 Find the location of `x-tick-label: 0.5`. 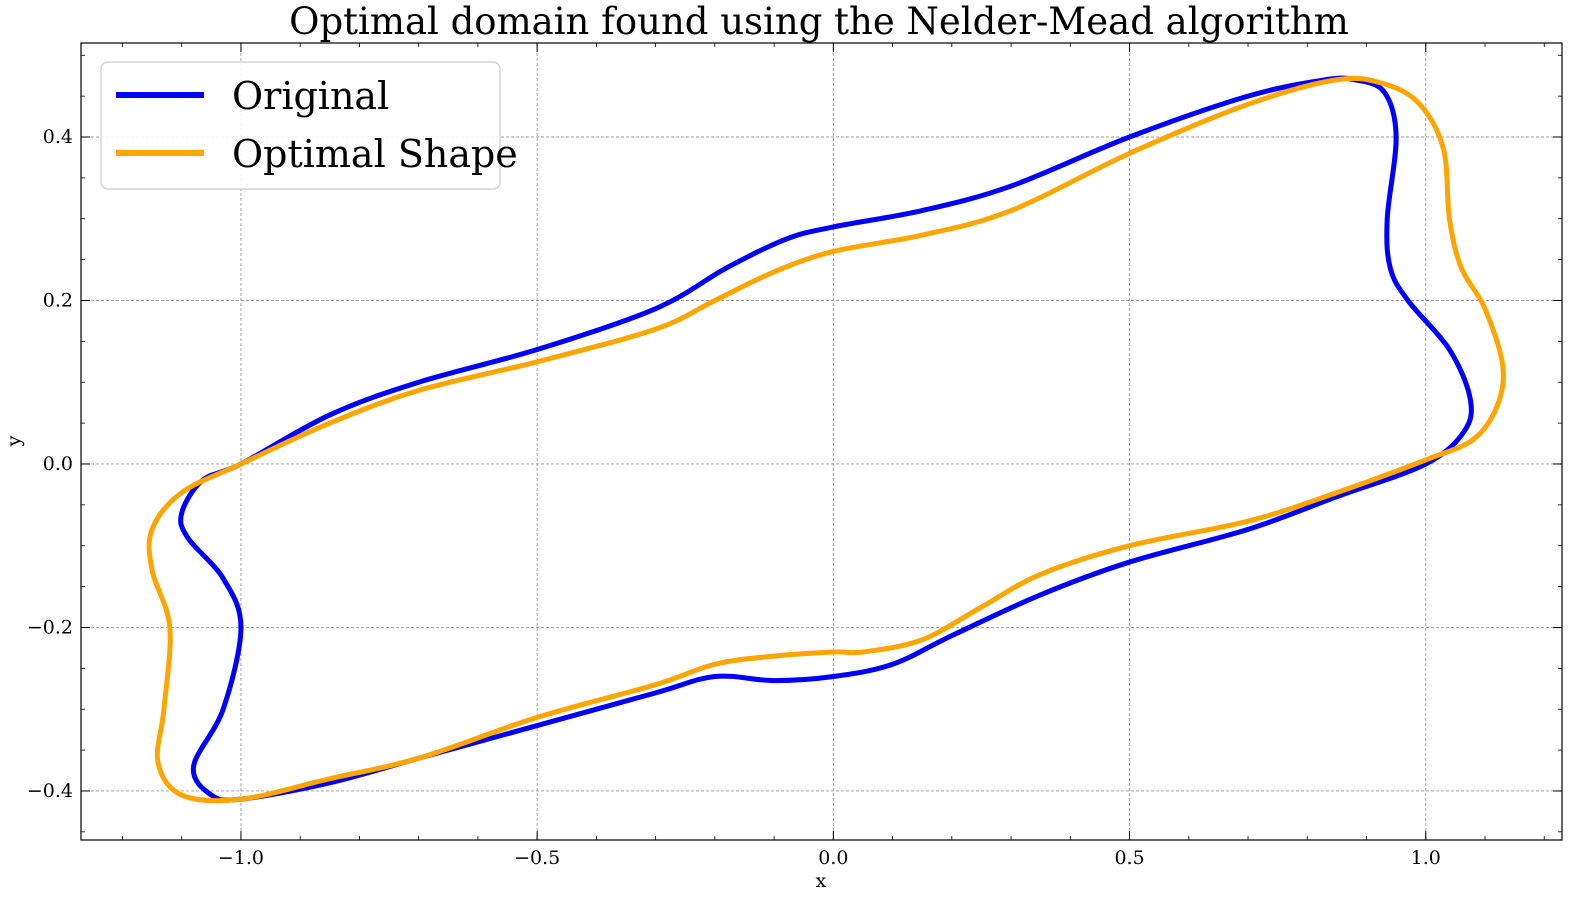

x-tick-label: 0.5 is located at coordinates (1129, 858).